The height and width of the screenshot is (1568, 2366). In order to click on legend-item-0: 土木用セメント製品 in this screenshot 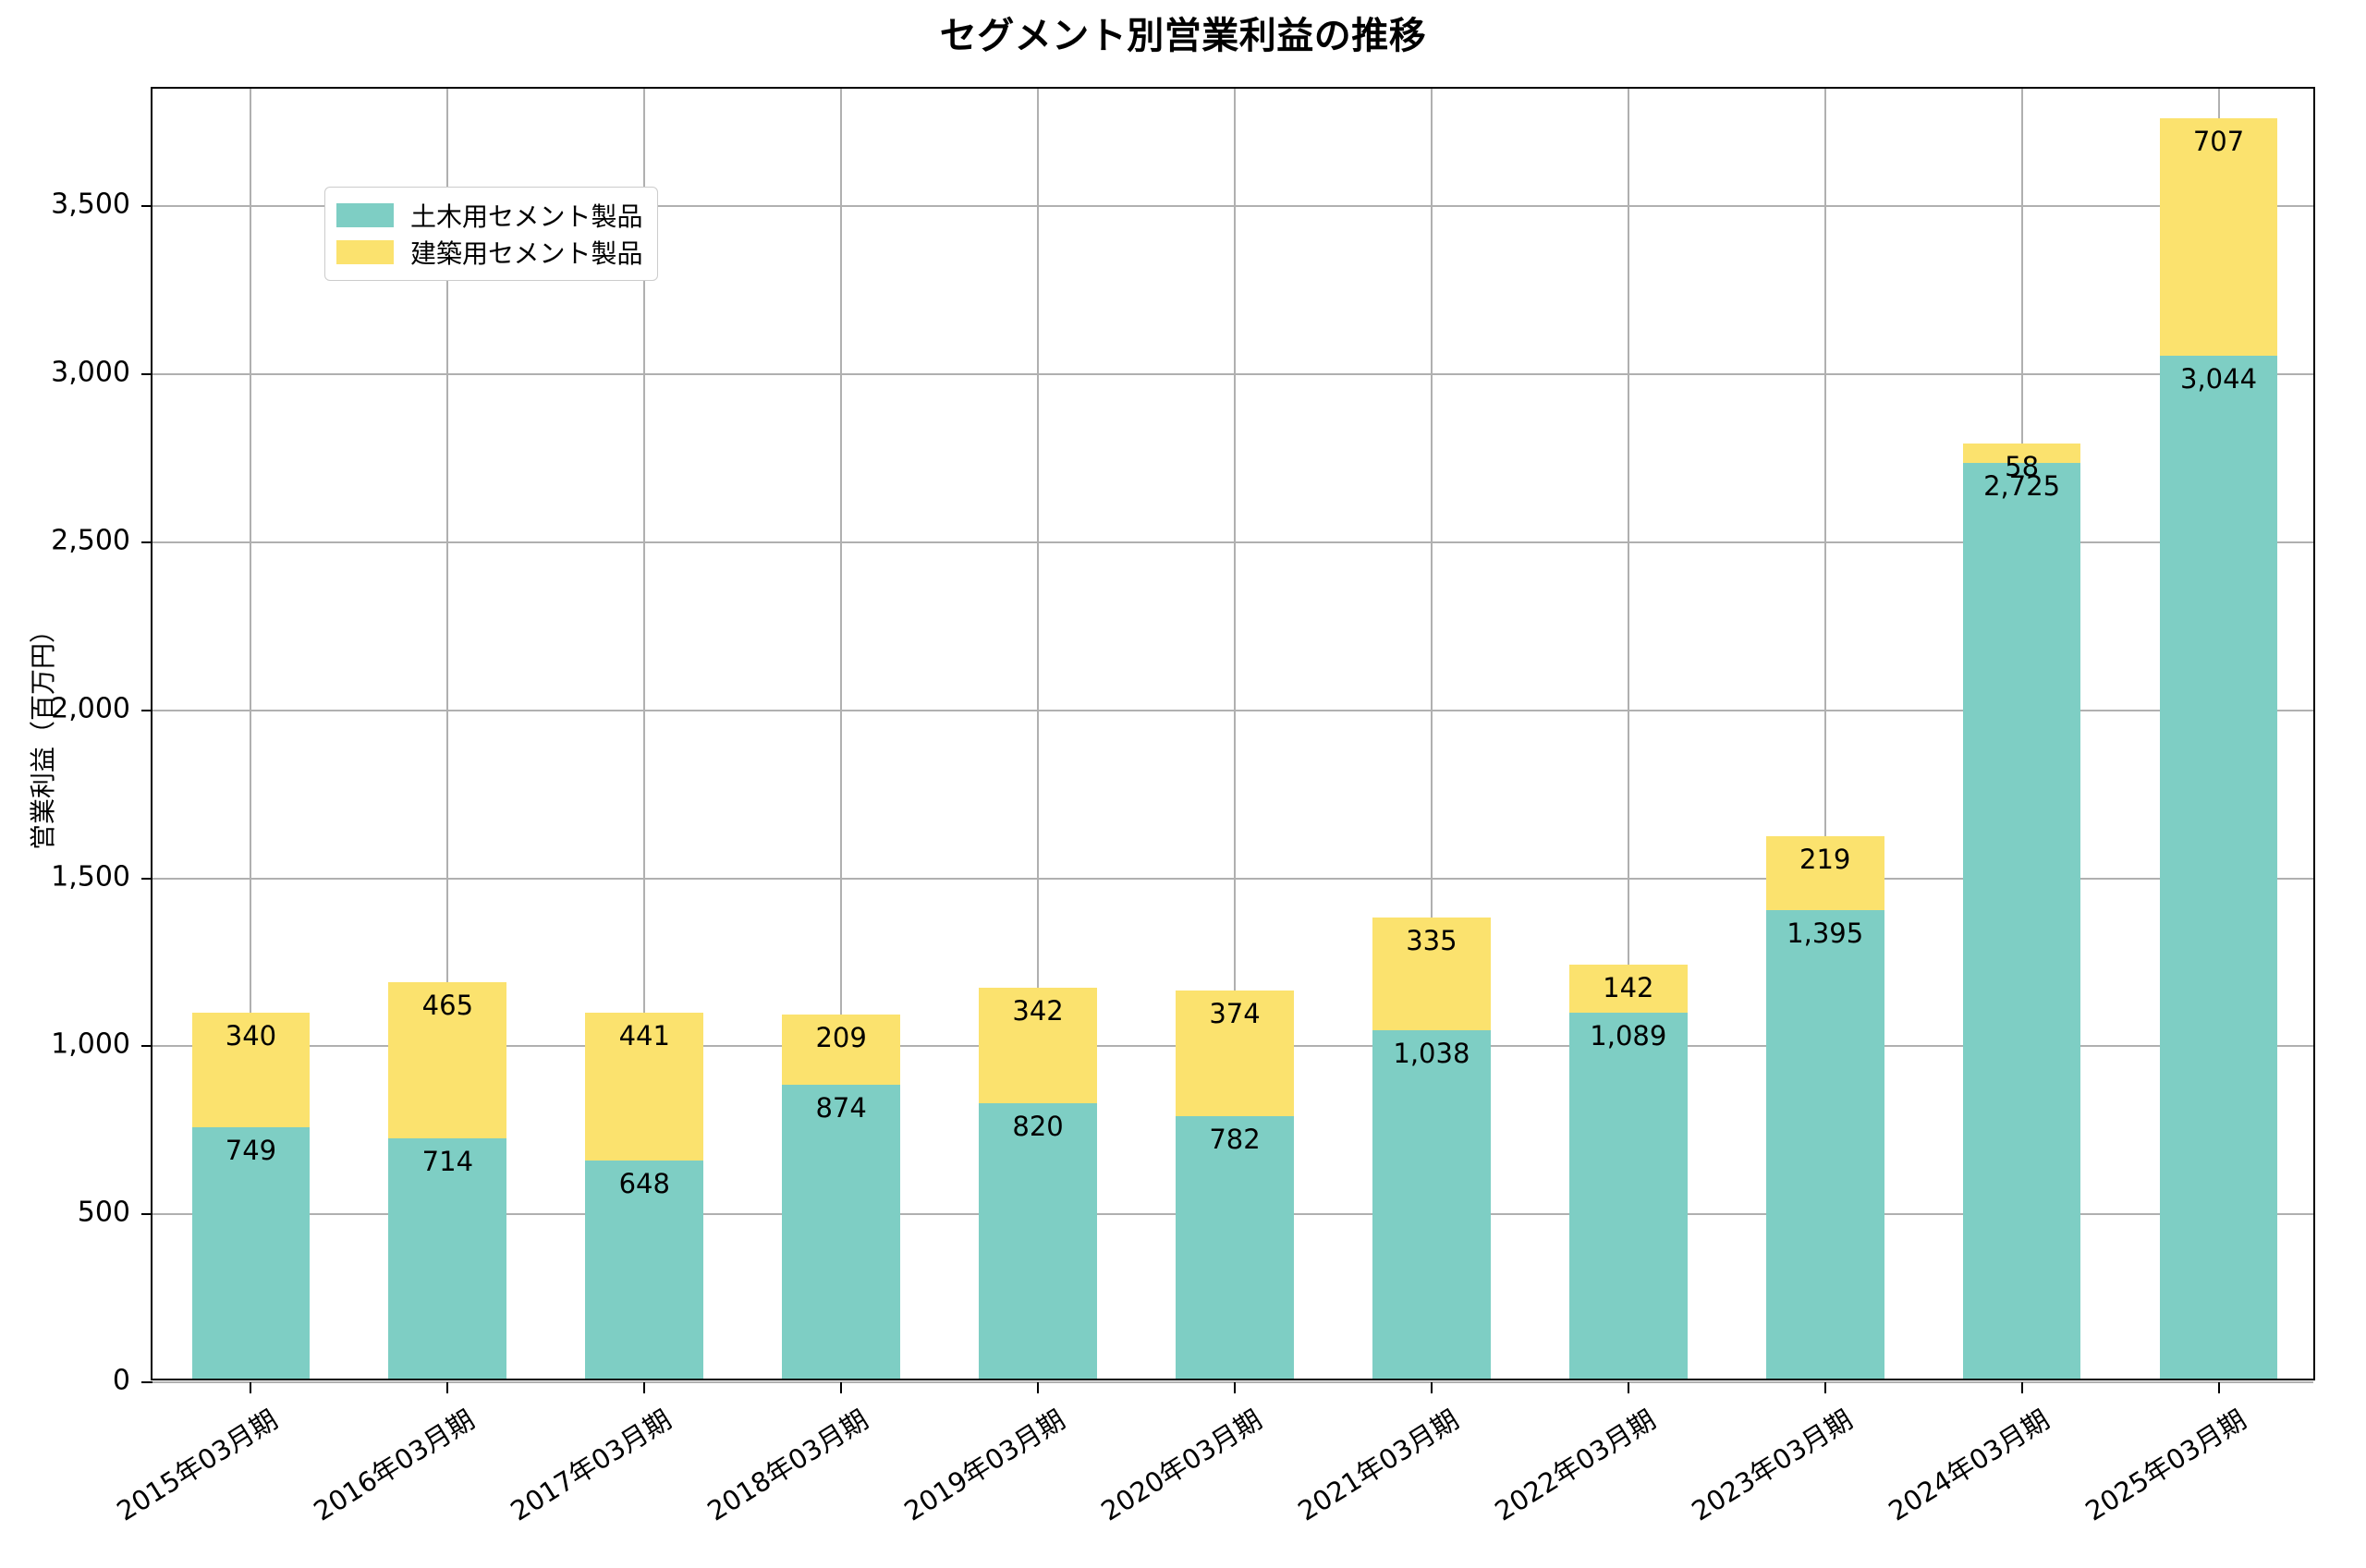, I will do `click(489, 215)`.